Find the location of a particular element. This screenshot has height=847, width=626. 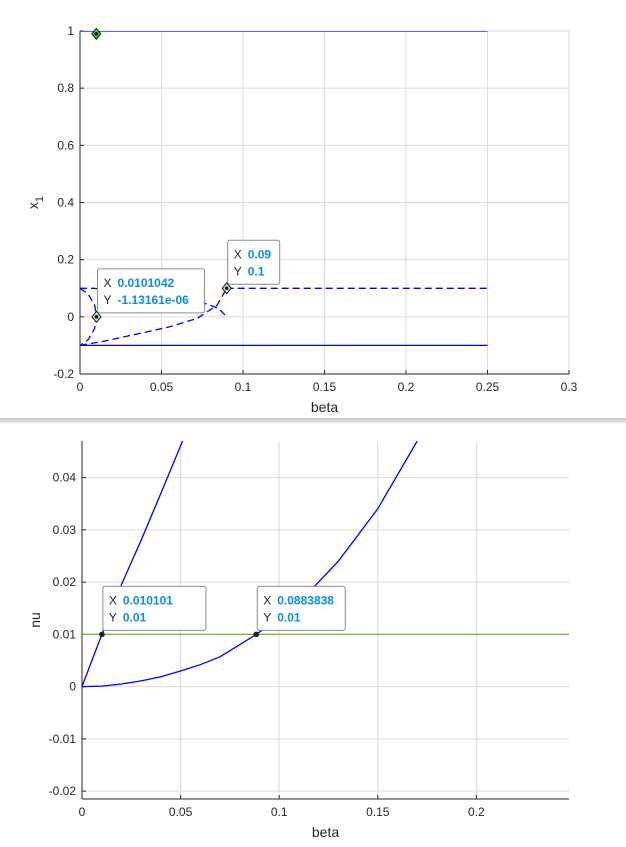

datatip-box: X 0.09 Y 0.1 is located at coordinates (254, 262).